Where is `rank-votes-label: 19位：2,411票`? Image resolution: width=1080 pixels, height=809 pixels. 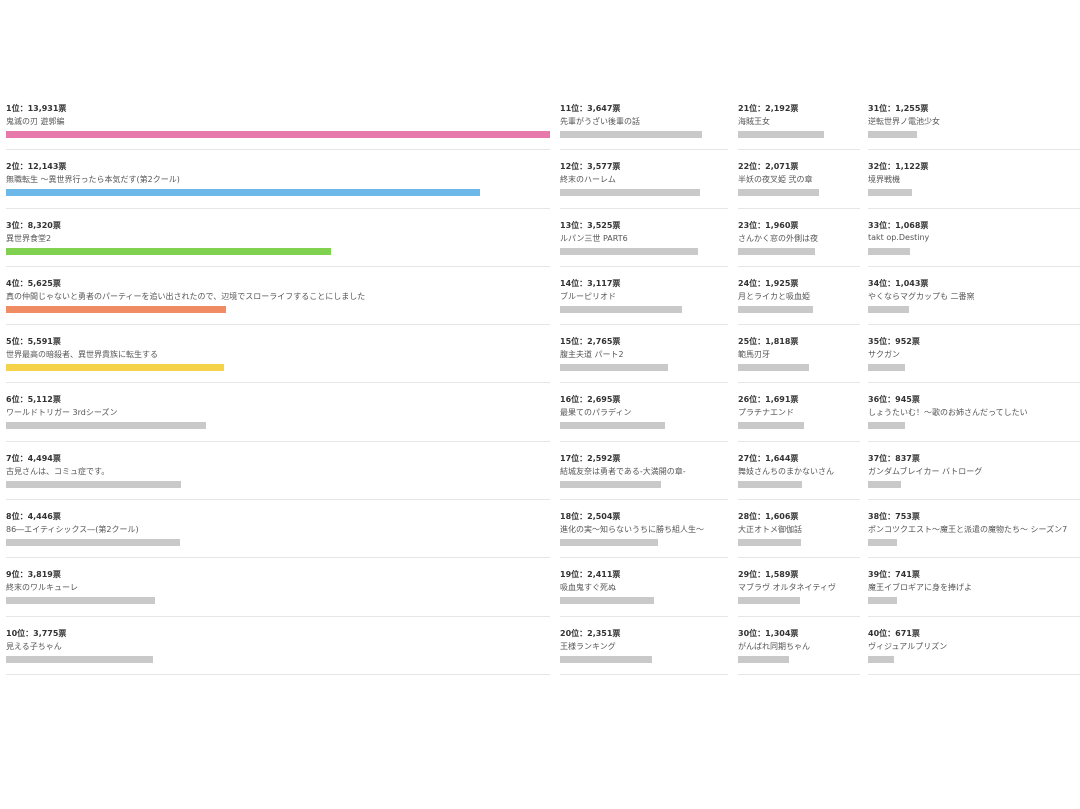
rank-votes-label: 19位：2,411票 is located at coordinates (590, 575).